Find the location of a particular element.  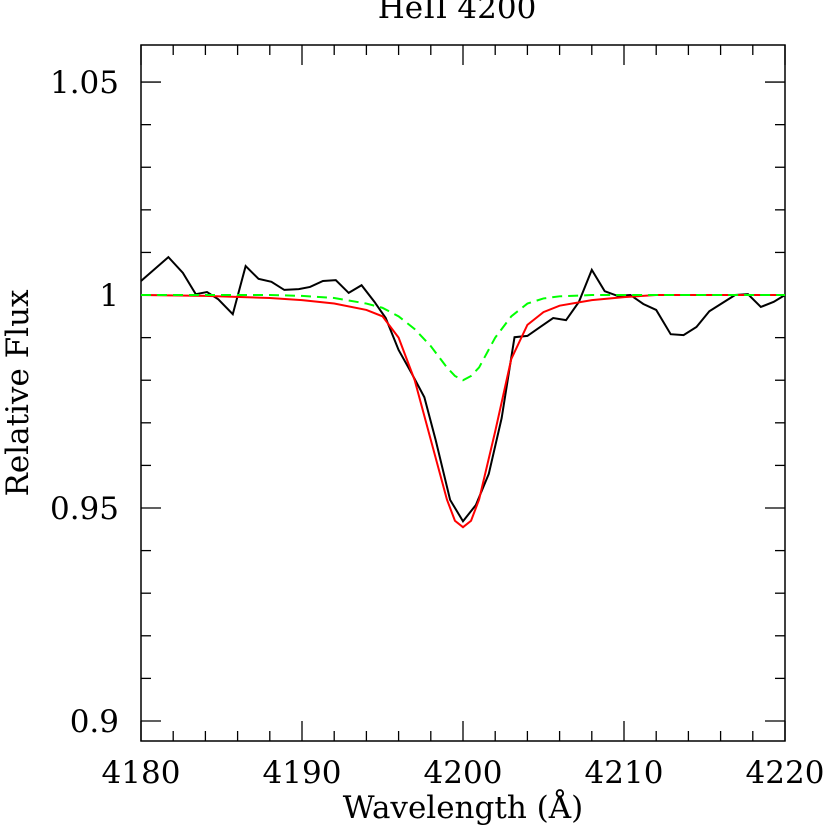

y-tick-label: 0.95 is located at coordinates (84, 509).